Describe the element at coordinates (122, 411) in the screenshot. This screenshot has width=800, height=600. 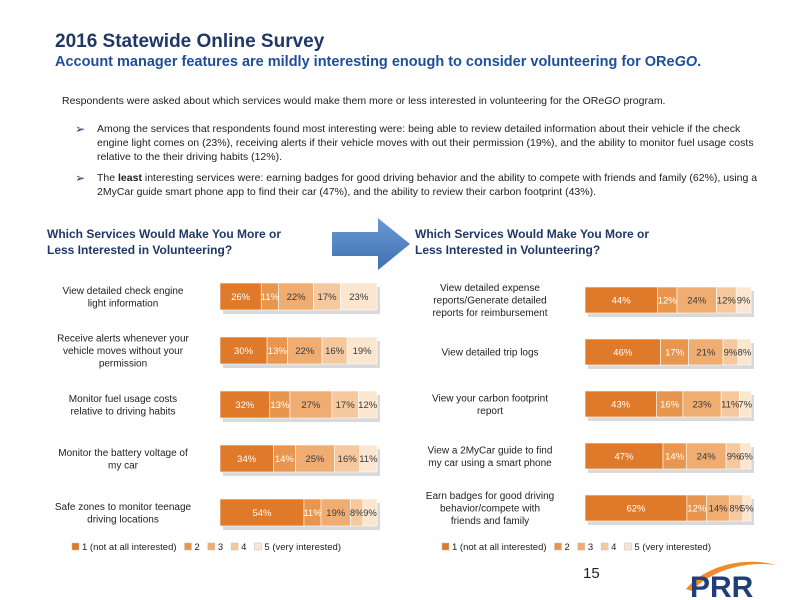
I see `category-label: relative to driving habits` at that location.